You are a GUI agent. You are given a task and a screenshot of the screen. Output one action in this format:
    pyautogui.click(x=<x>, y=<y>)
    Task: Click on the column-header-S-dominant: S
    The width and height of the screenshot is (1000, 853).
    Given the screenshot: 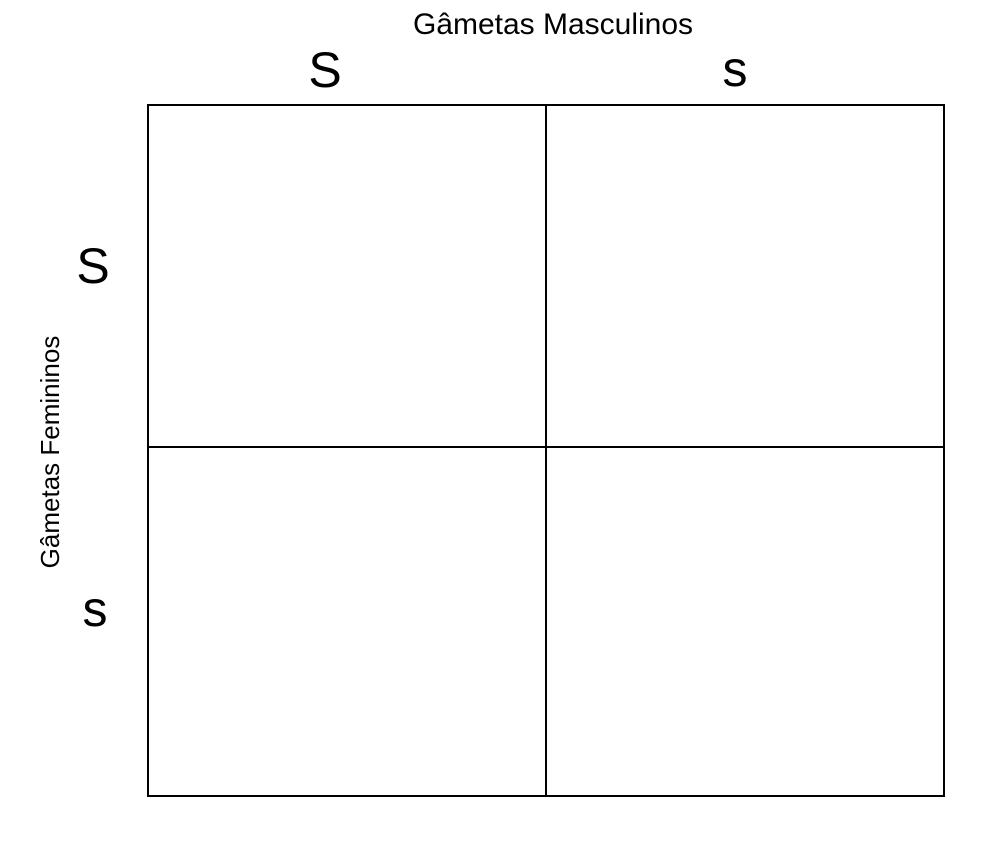 What is the action you would take?
    pyautogui.click(x=325, y=70)
    